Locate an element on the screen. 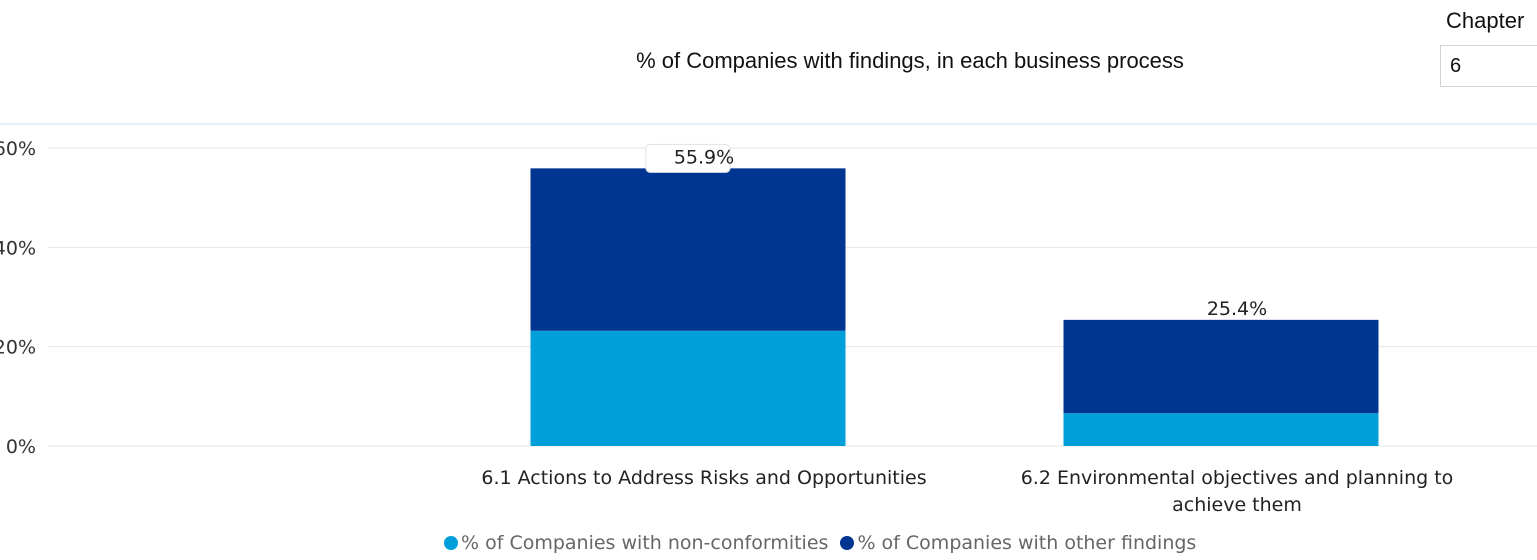  y-tick-label: 0% is located at coordinates (21, 447).